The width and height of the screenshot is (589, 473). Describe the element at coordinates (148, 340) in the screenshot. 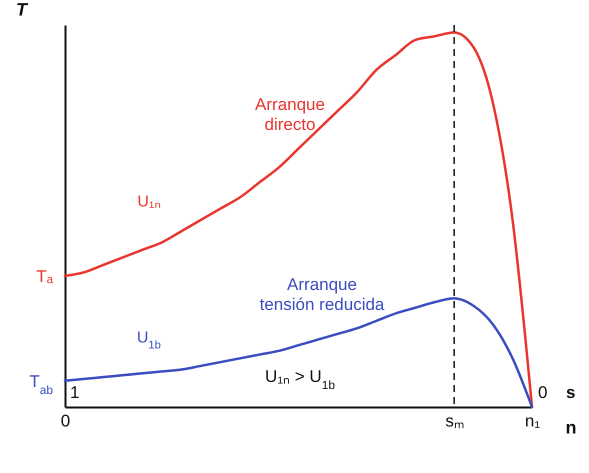

I see `series-label: U$_{1b}$` at that location.